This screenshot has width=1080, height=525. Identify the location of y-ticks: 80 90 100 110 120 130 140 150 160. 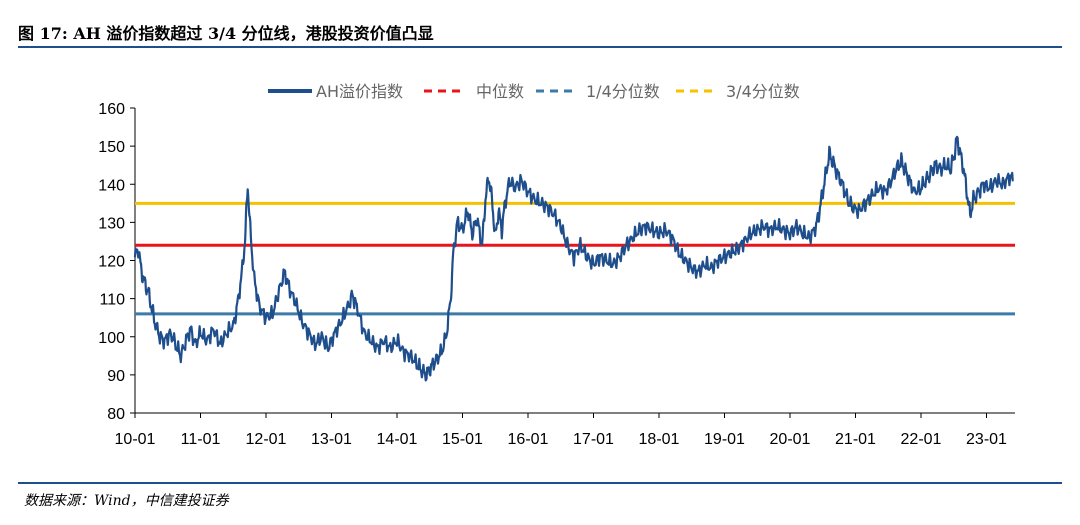
(116, 262).